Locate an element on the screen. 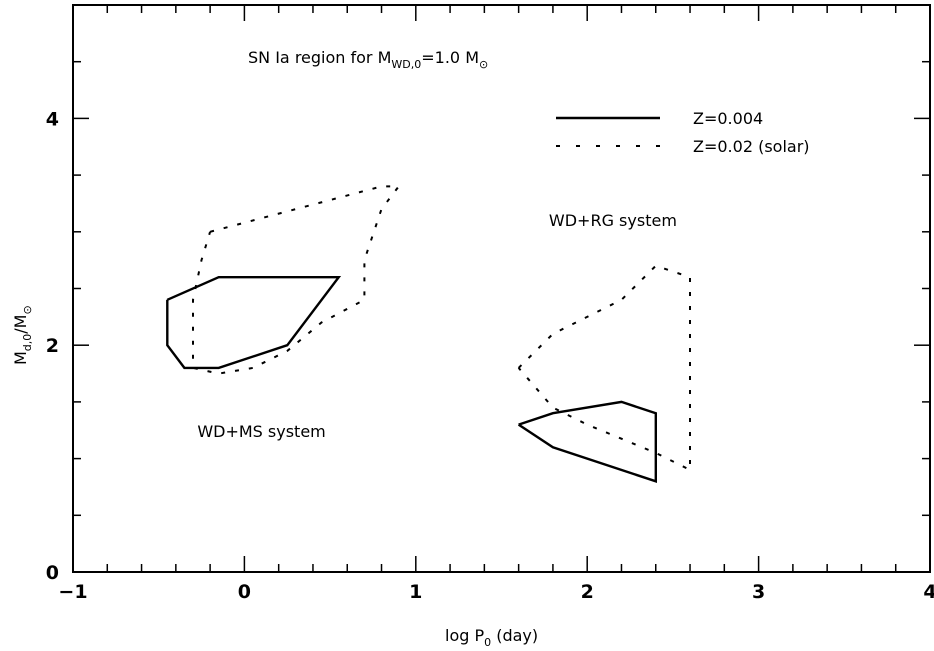  x-tick-label: −1 is located at coordinates (72, 592).